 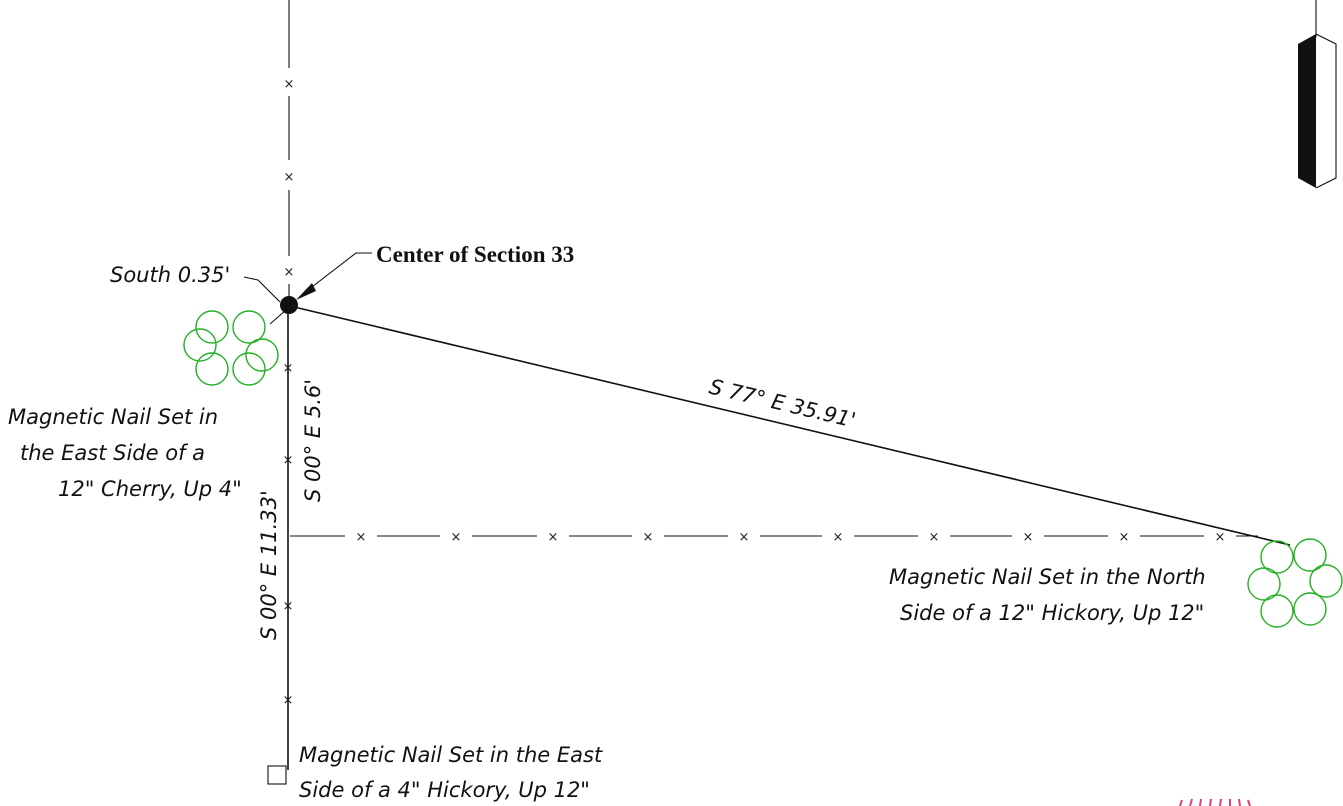 What do you see at coordinates (774, 537) in the screenshot?
I see `east-fence-line: × × × × × × × × × ×` at bounding box center [774, 537].